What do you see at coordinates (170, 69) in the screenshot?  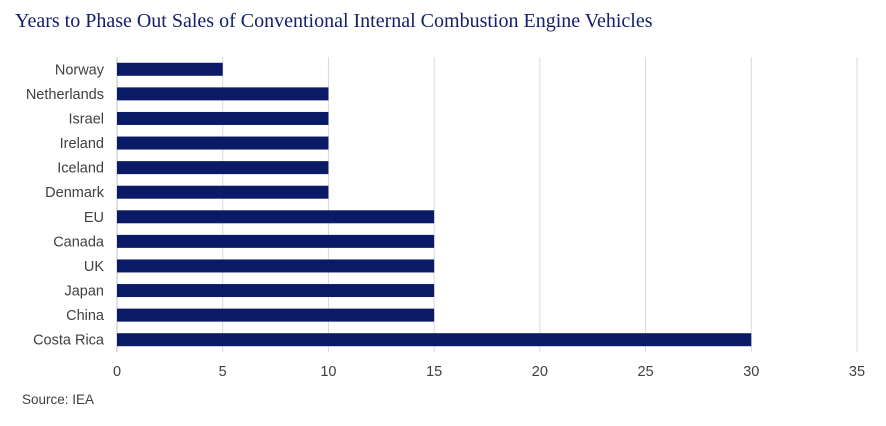 I see `bar-norway` at bounding box center [170, 69].